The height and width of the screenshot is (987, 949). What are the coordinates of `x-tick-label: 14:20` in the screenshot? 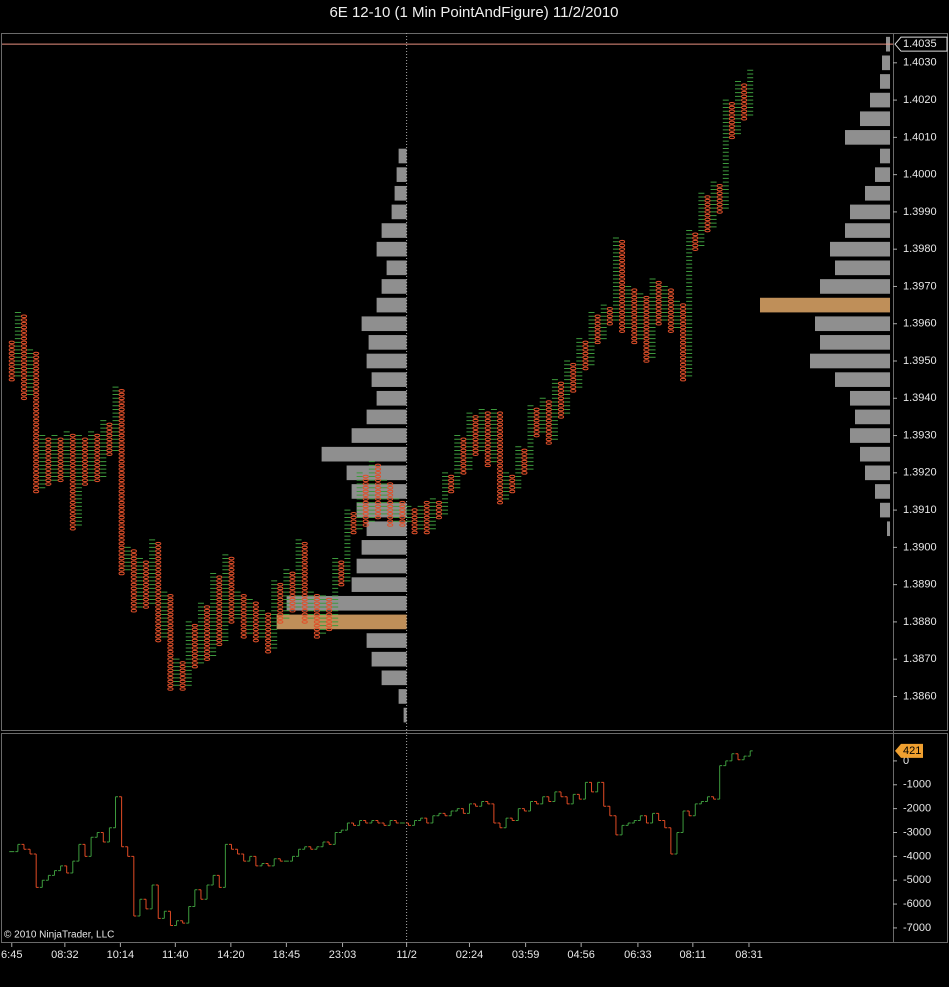 It's located at (231, 955).